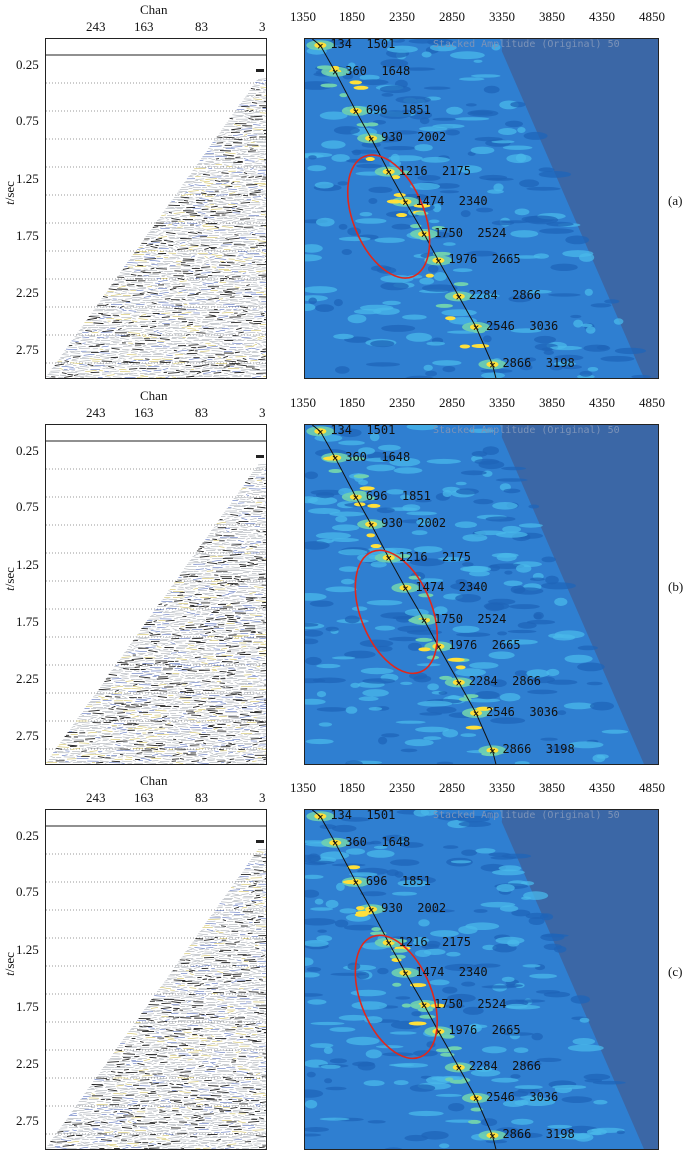  What do you see at coordinates (652, 403) in the screenshot?
I see `velocity-tick: 4850` at bounding box center [652, 403].